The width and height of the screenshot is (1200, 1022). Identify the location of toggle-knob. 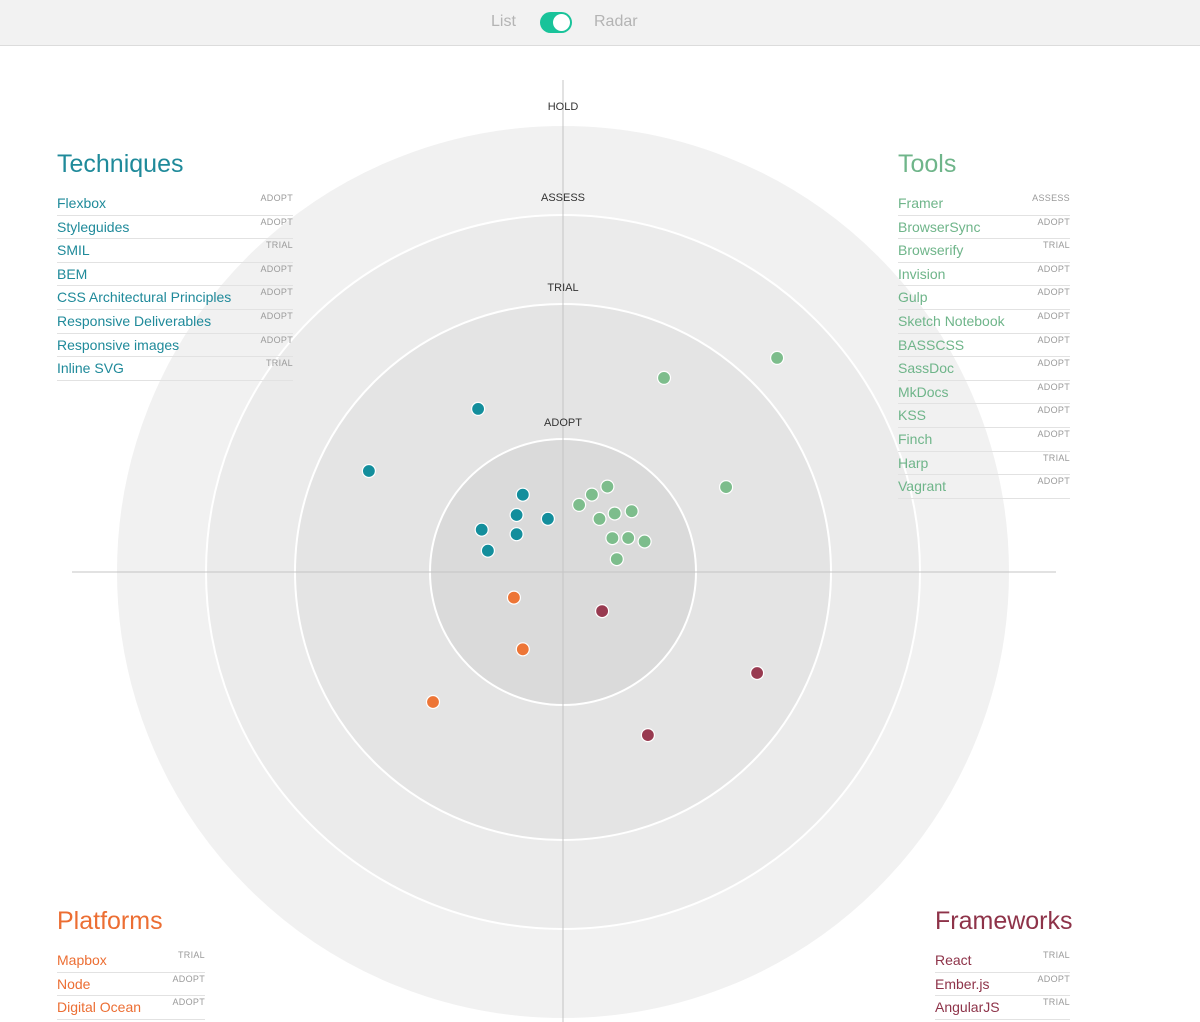
(561, 22).